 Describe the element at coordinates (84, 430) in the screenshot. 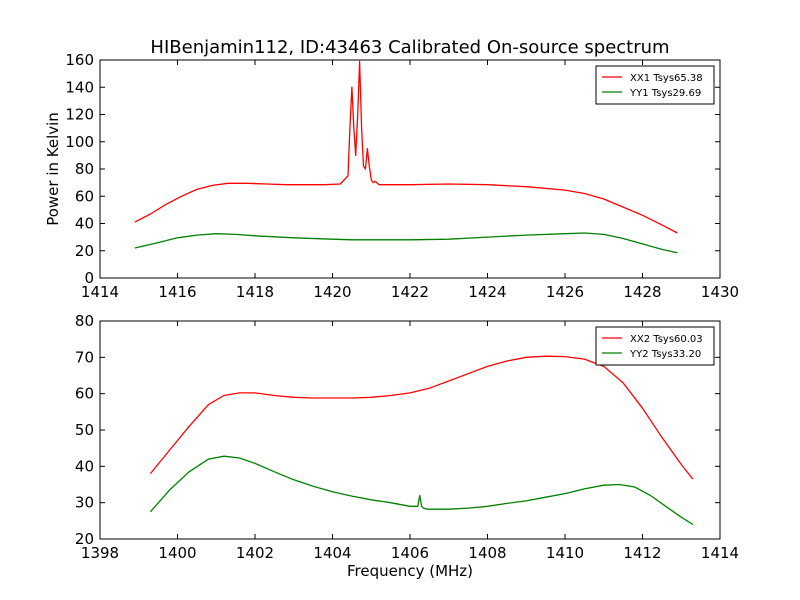

I see `y-tick-label: 50` at that location.